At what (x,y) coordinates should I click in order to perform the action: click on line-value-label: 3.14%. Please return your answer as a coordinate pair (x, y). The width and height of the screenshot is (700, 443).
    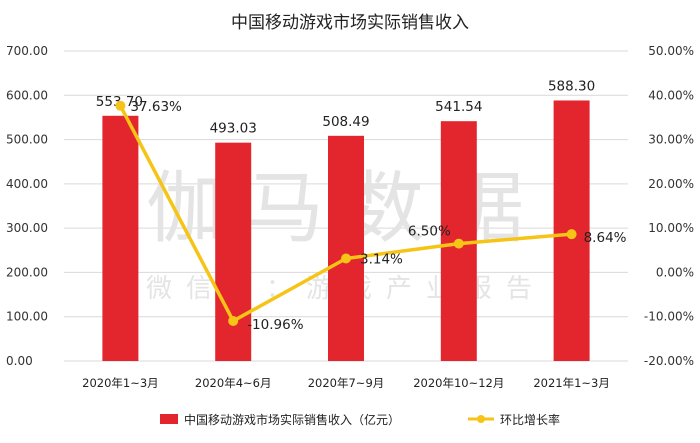
    Looking at the image, I should click on (381, 260).